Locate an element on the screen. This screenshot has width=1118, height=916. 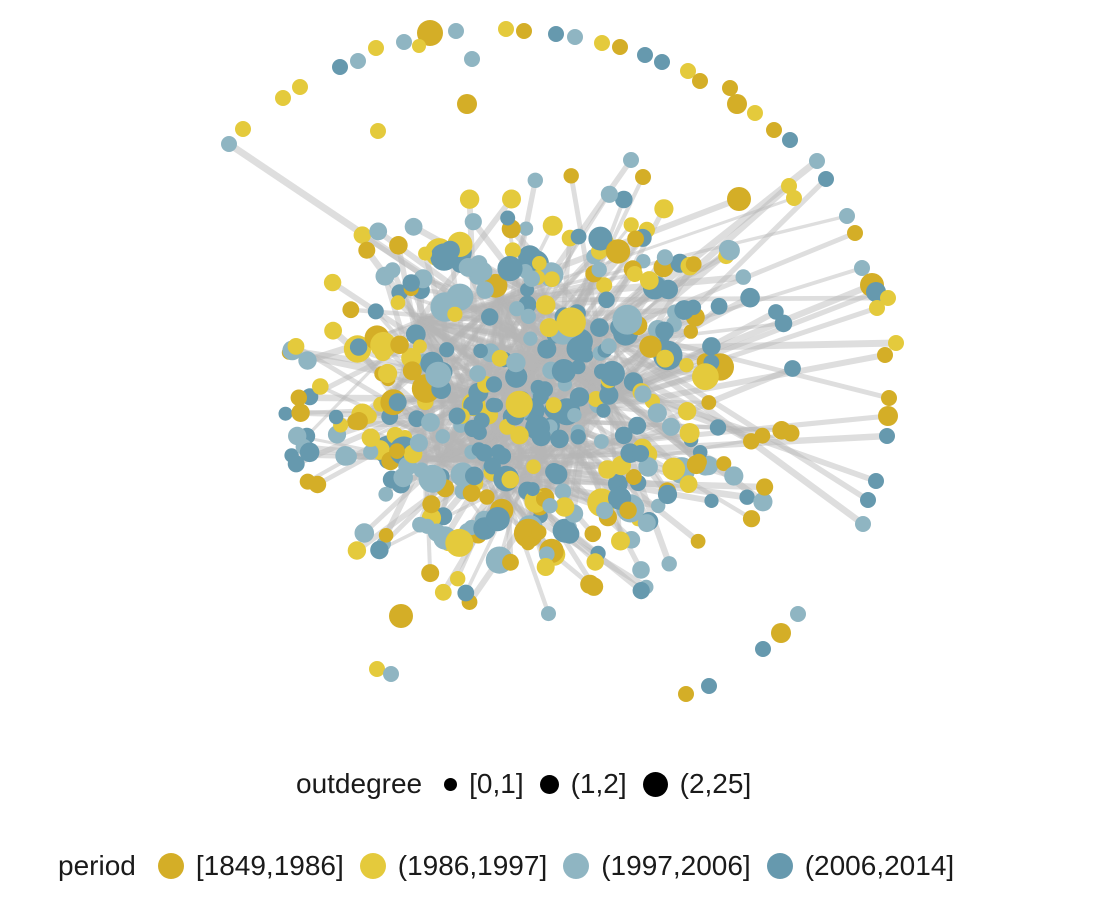
outdegree-legend-label: (2,25] is located at coordinates (715, 783).